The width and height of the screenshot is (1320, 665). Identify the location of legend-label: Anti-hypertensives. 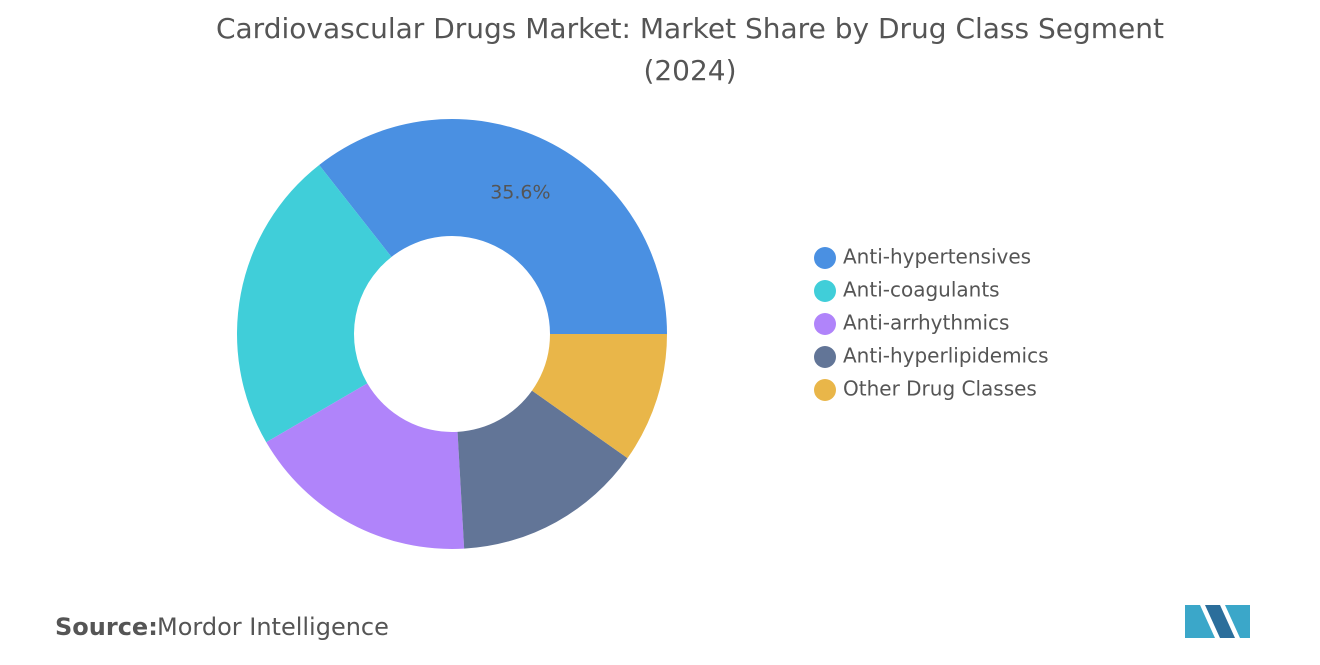
(937, 257).